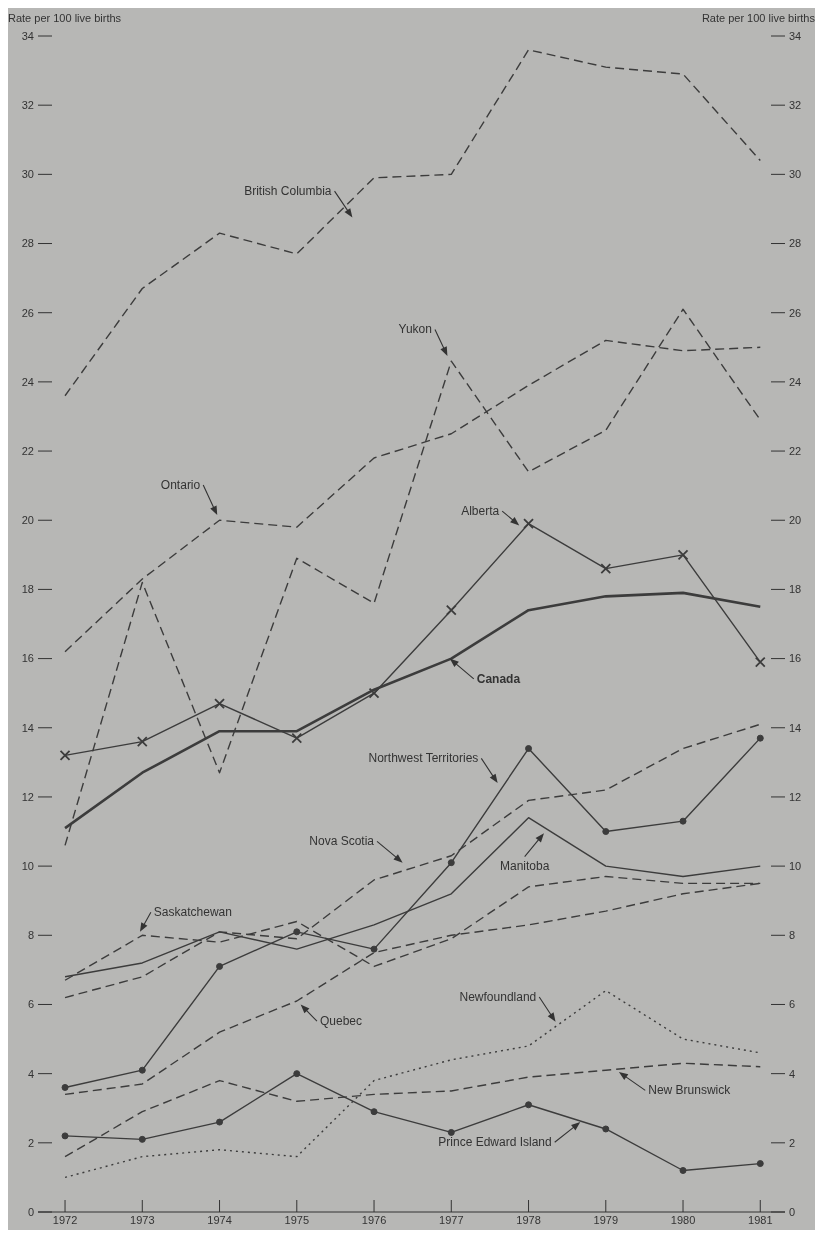 The image size is (823, 1238). What do you see at coordinates (792, 1004) in the screenshot?
I see `y2-tick-label: 6` at bounding box center [792, 1004].